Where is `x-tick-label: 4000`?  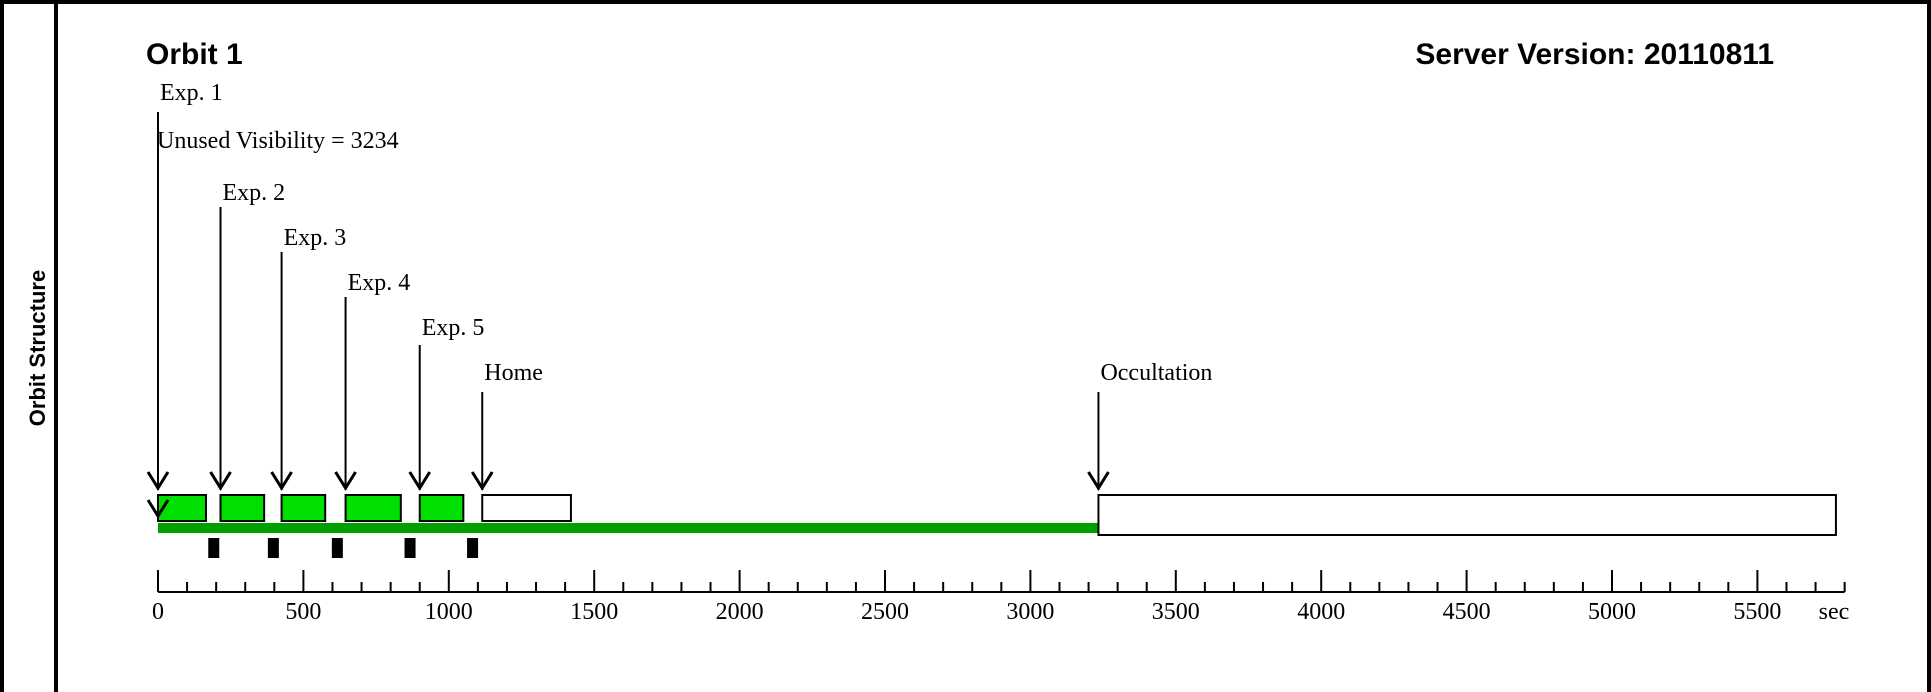
x-tick-label: 4000 is located at coordinates (1321, 612).